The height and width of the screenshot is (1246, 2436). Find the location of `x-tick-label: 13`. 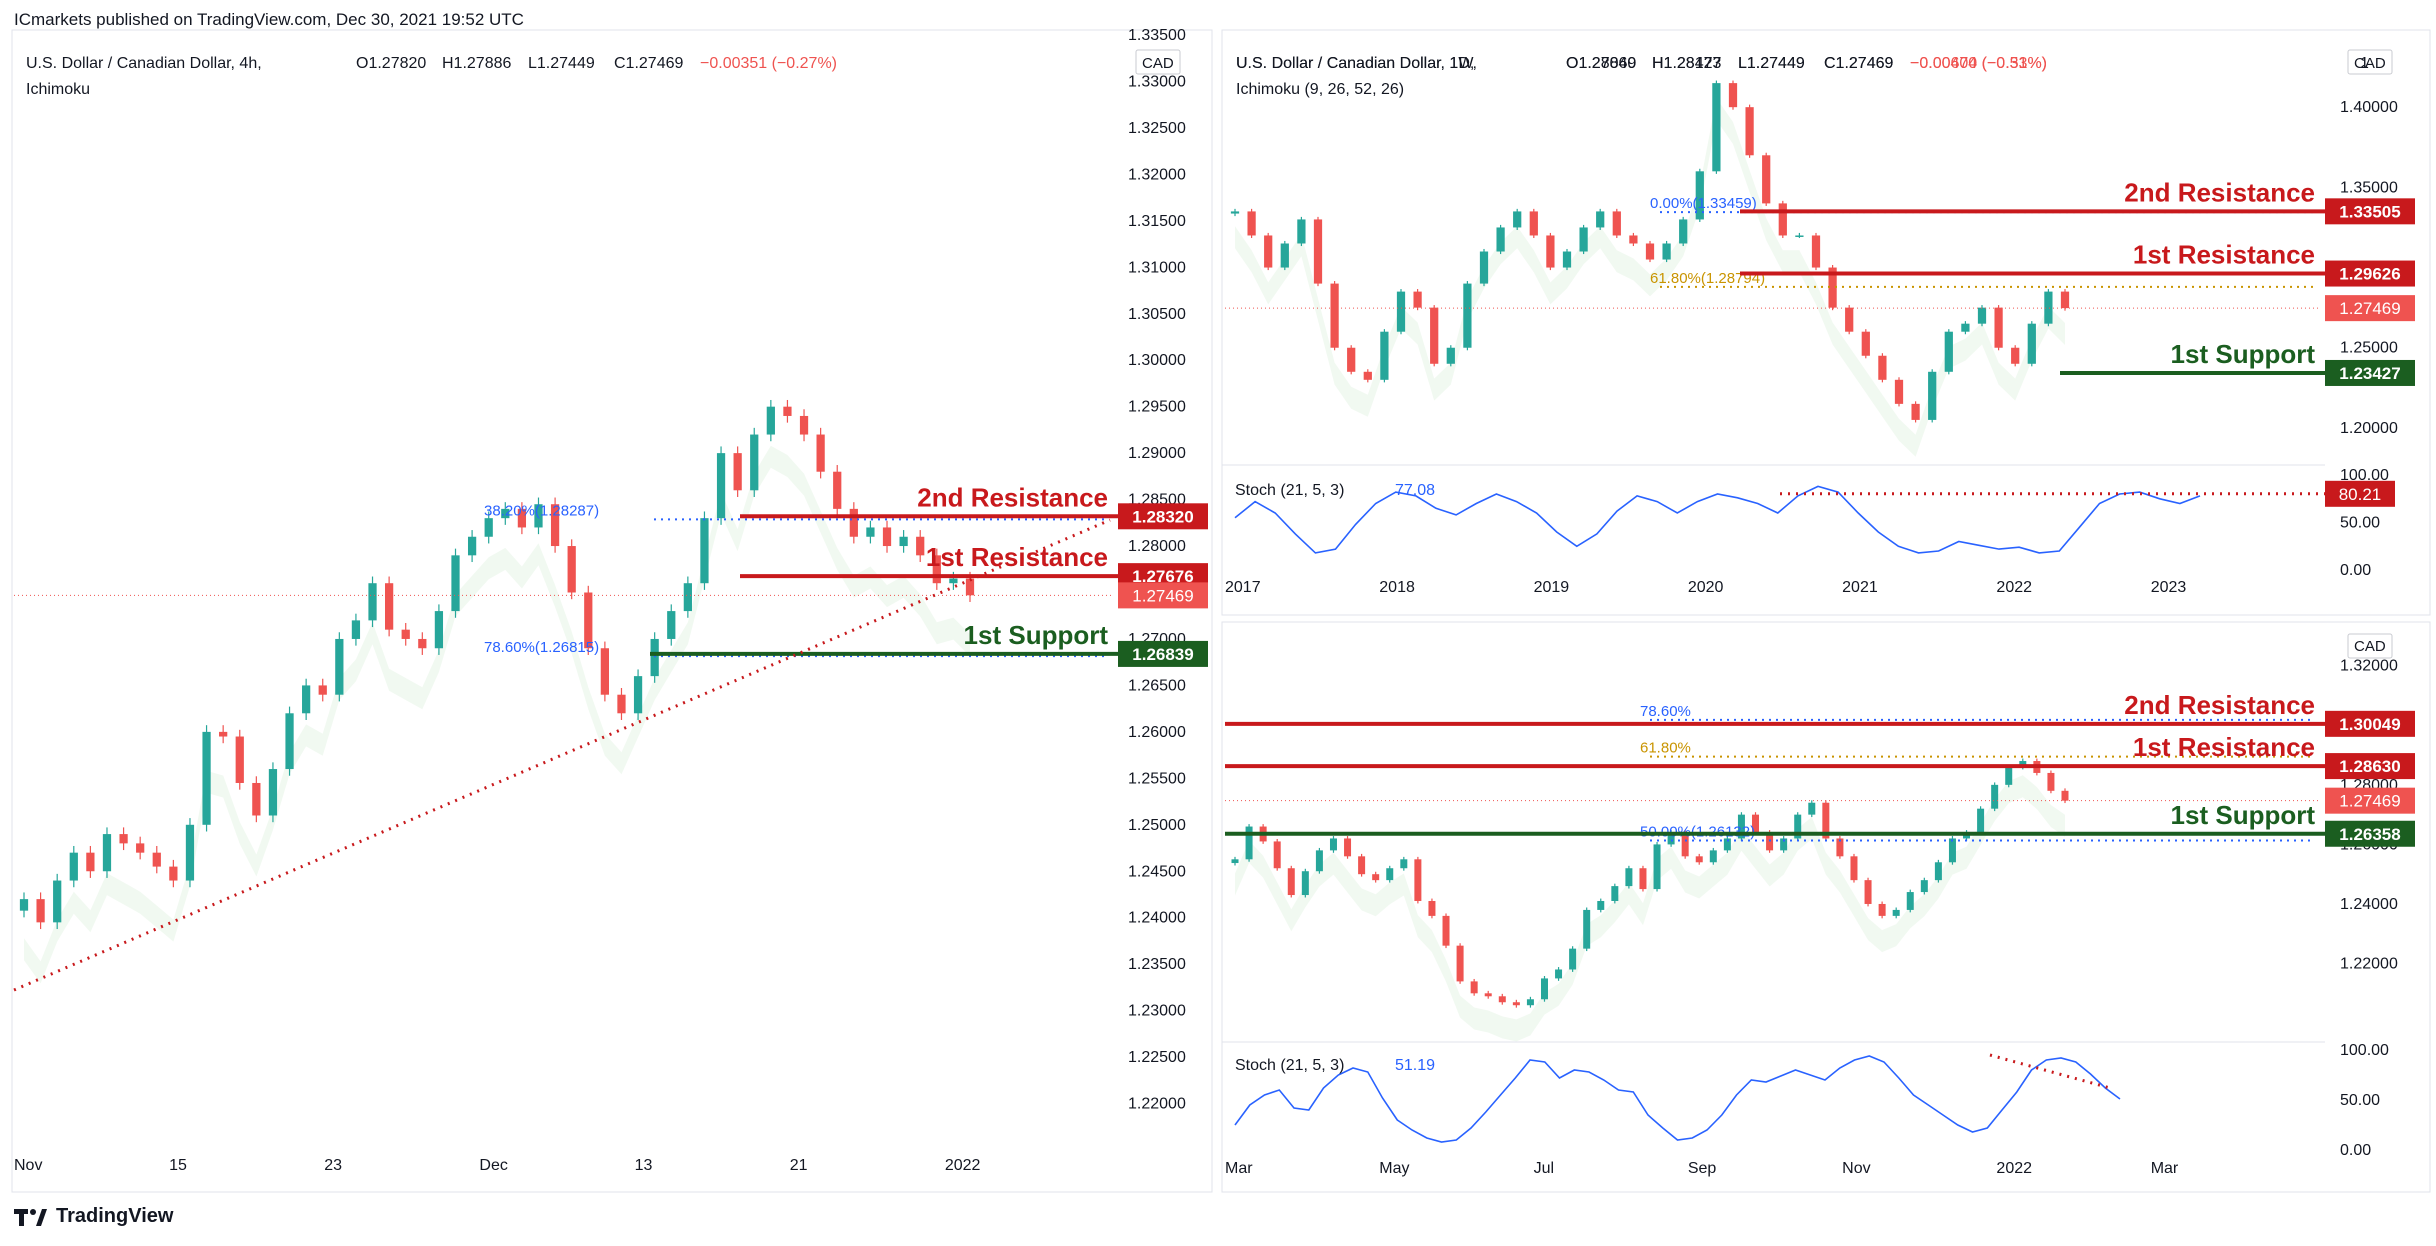

x-tick-label: 13 is located at coordinates (644, 1165).